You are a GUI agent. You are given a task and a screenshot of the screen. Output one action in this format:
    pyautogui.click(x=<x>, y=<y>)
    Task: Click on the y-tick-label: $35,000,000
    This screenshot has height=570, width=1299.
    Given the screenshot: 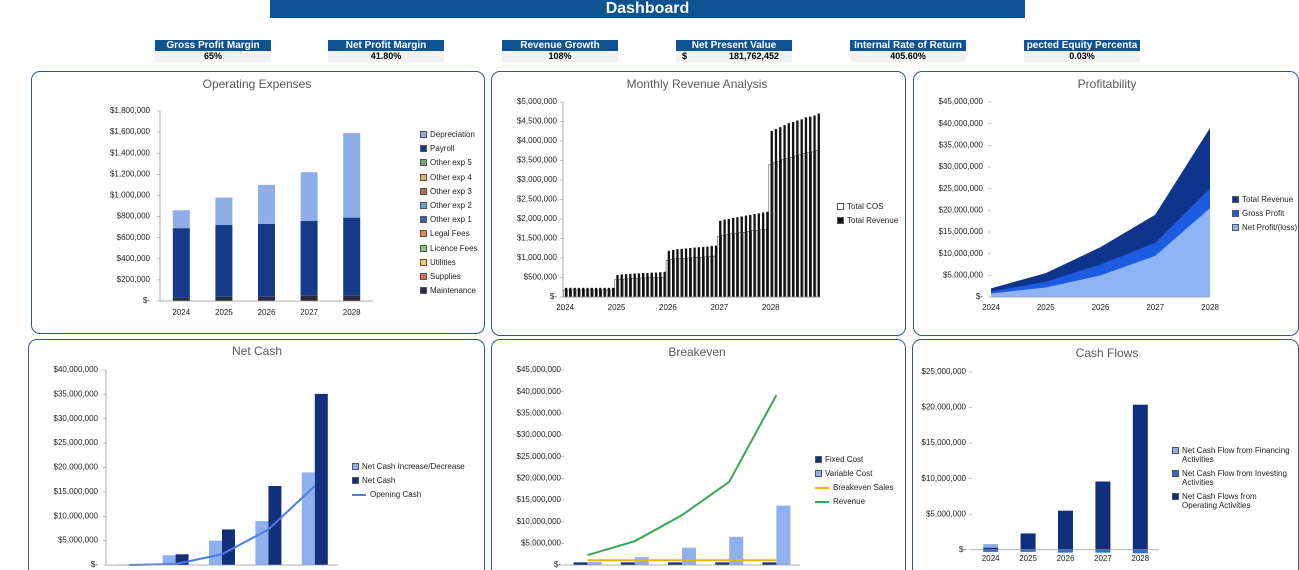 What is the action you would take?
    pyautogui.click(x=961, y=144)
    